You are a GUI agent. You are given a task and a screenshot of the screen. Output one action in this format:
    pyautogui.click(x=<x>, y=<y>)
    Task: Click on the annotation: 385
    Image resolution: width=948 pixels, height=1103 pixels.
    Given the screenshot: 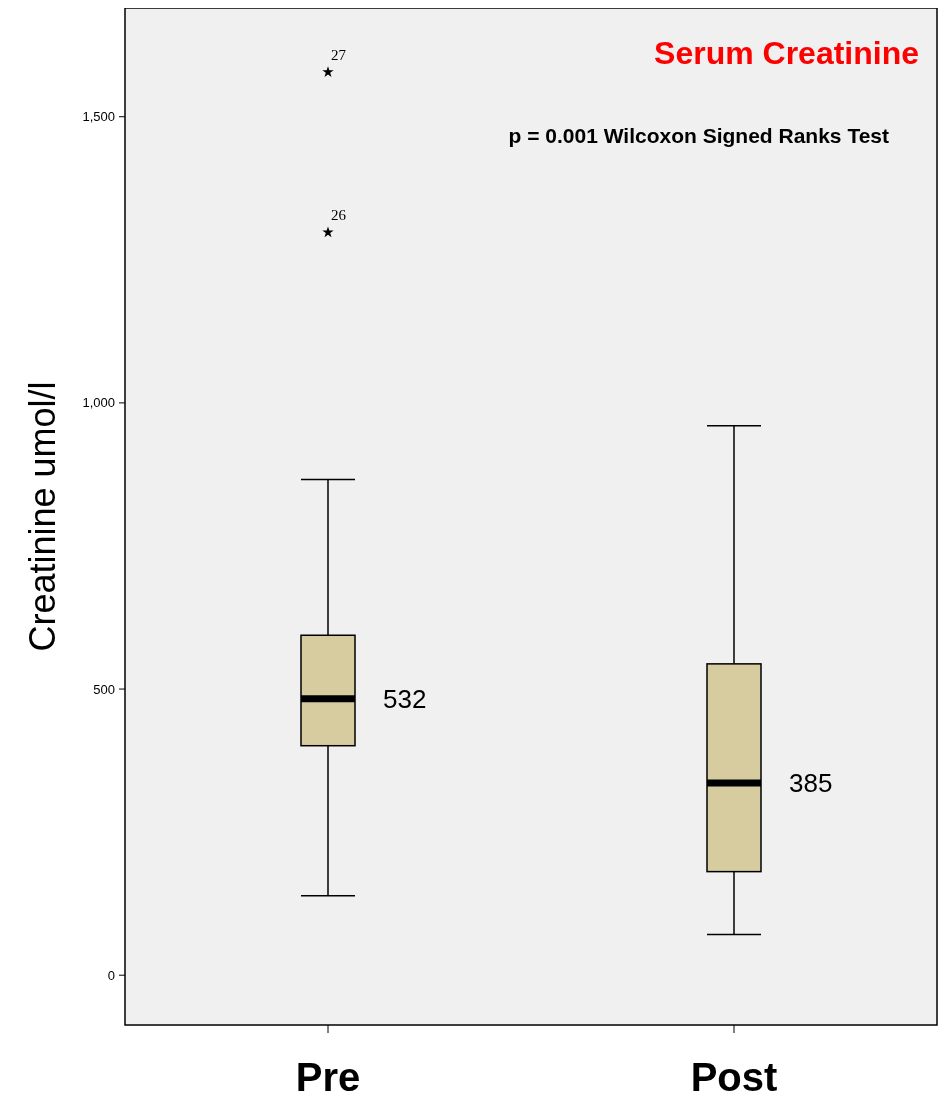 What is the action you would take?
    pyautogui.click(x=811, y=783)
    